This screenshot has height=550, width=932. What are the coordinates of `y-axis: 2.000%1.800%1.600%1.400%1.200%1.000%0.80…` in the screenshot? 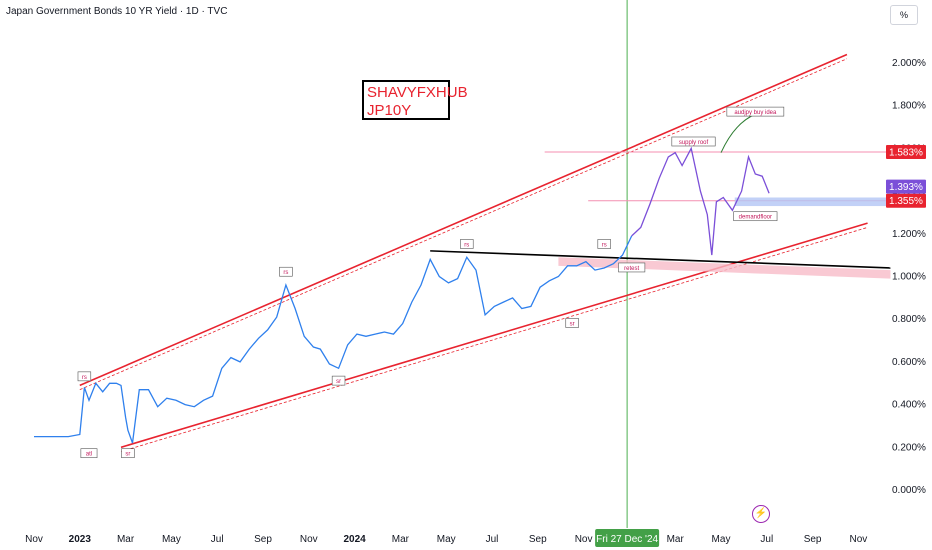 It's located at (906, 277).